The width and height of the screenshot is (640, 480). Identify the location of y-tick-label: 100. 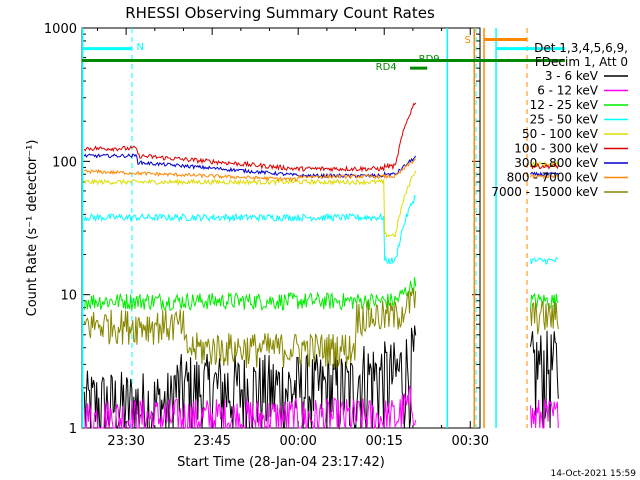
(64, 162).